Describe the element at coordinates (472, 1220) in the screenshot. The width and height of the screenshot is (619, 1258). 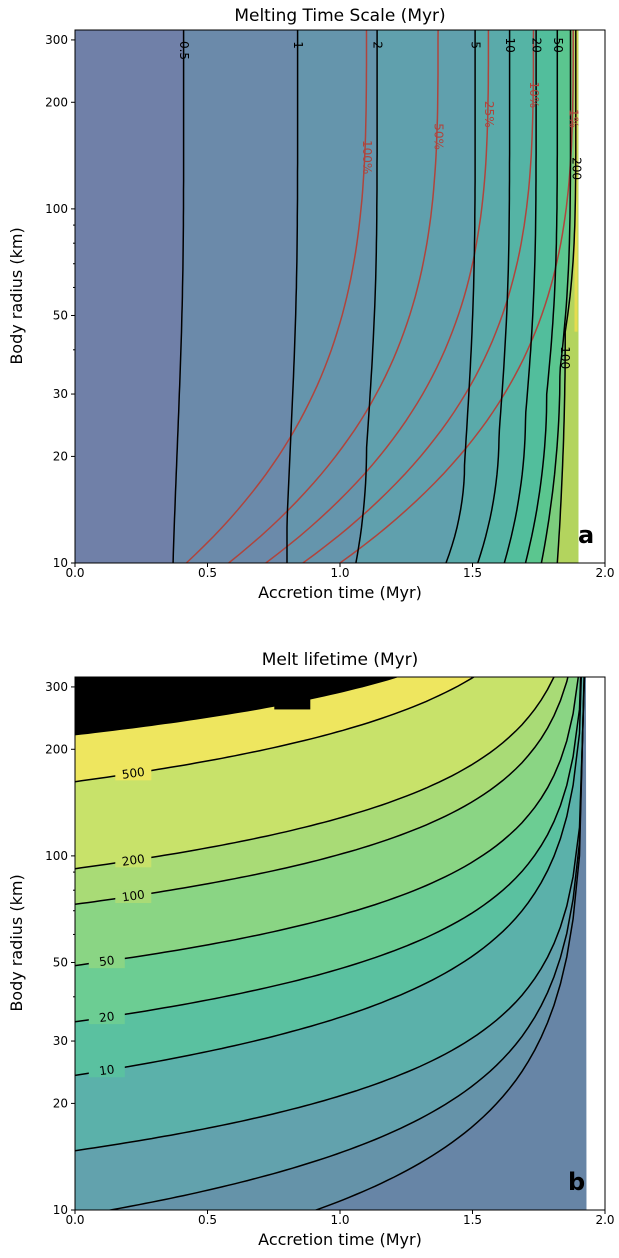
I see `panel-b-x-tick-label: 1.5` at that location.